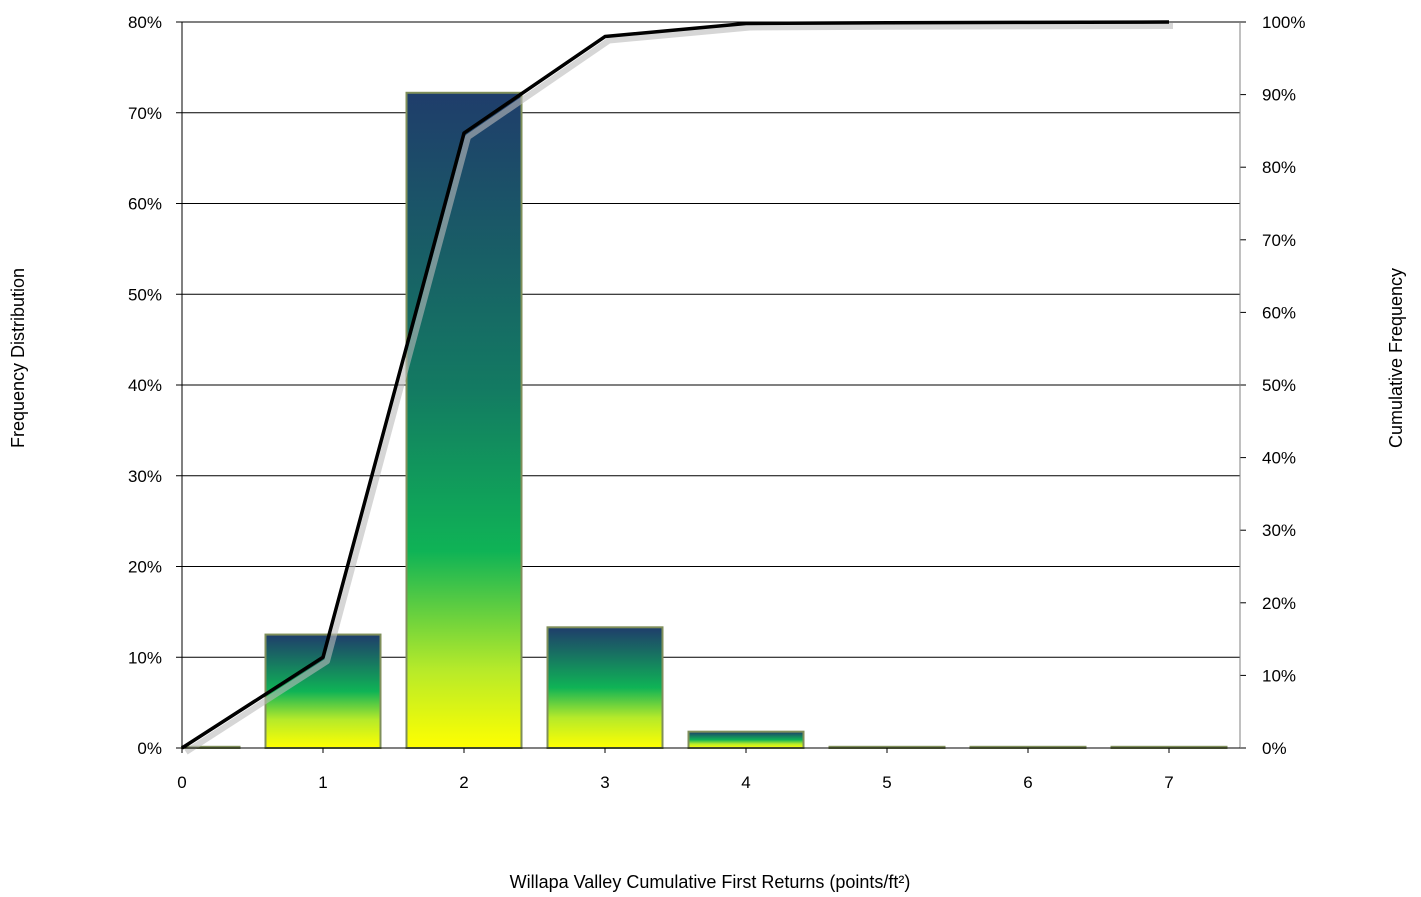 The image size is (1421, 897). What do you see at coordinates (745, 782) in the screenshot?
I see `x-tick-label: 4` at bounding box center [745, 782].